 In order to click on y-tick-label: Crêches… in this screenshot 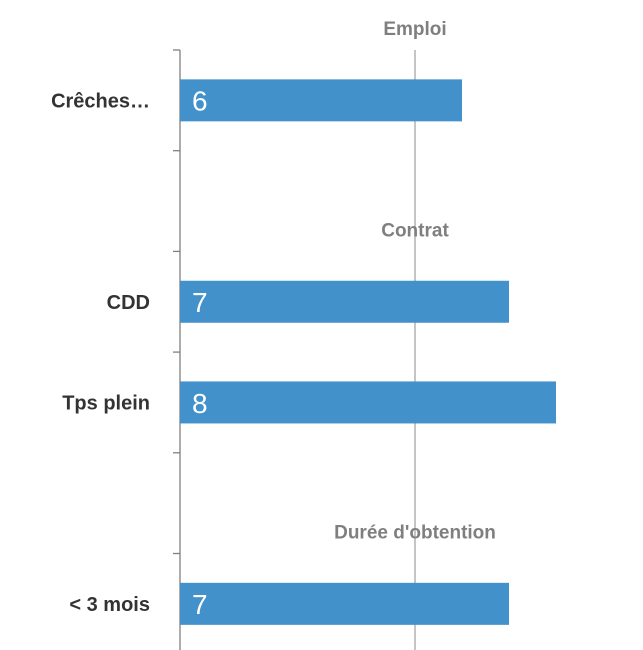, I will do `click(100, 102)`.